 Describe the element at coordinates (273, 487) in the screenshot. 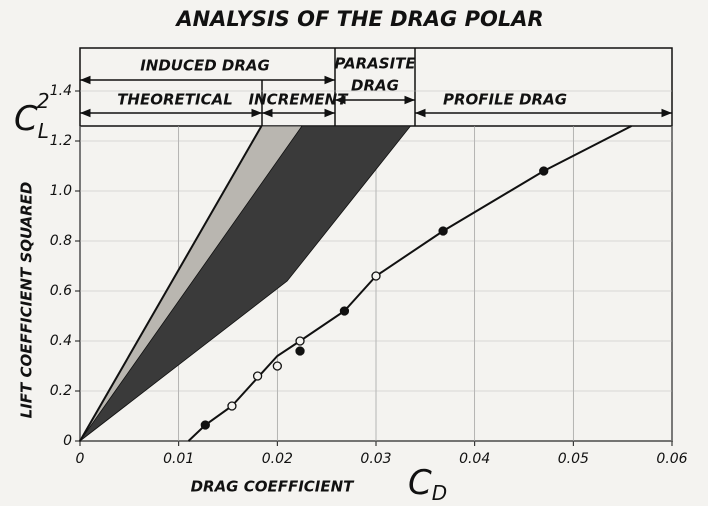

I see `x-axis-label: DRAG COEFFICIENT` at that location.